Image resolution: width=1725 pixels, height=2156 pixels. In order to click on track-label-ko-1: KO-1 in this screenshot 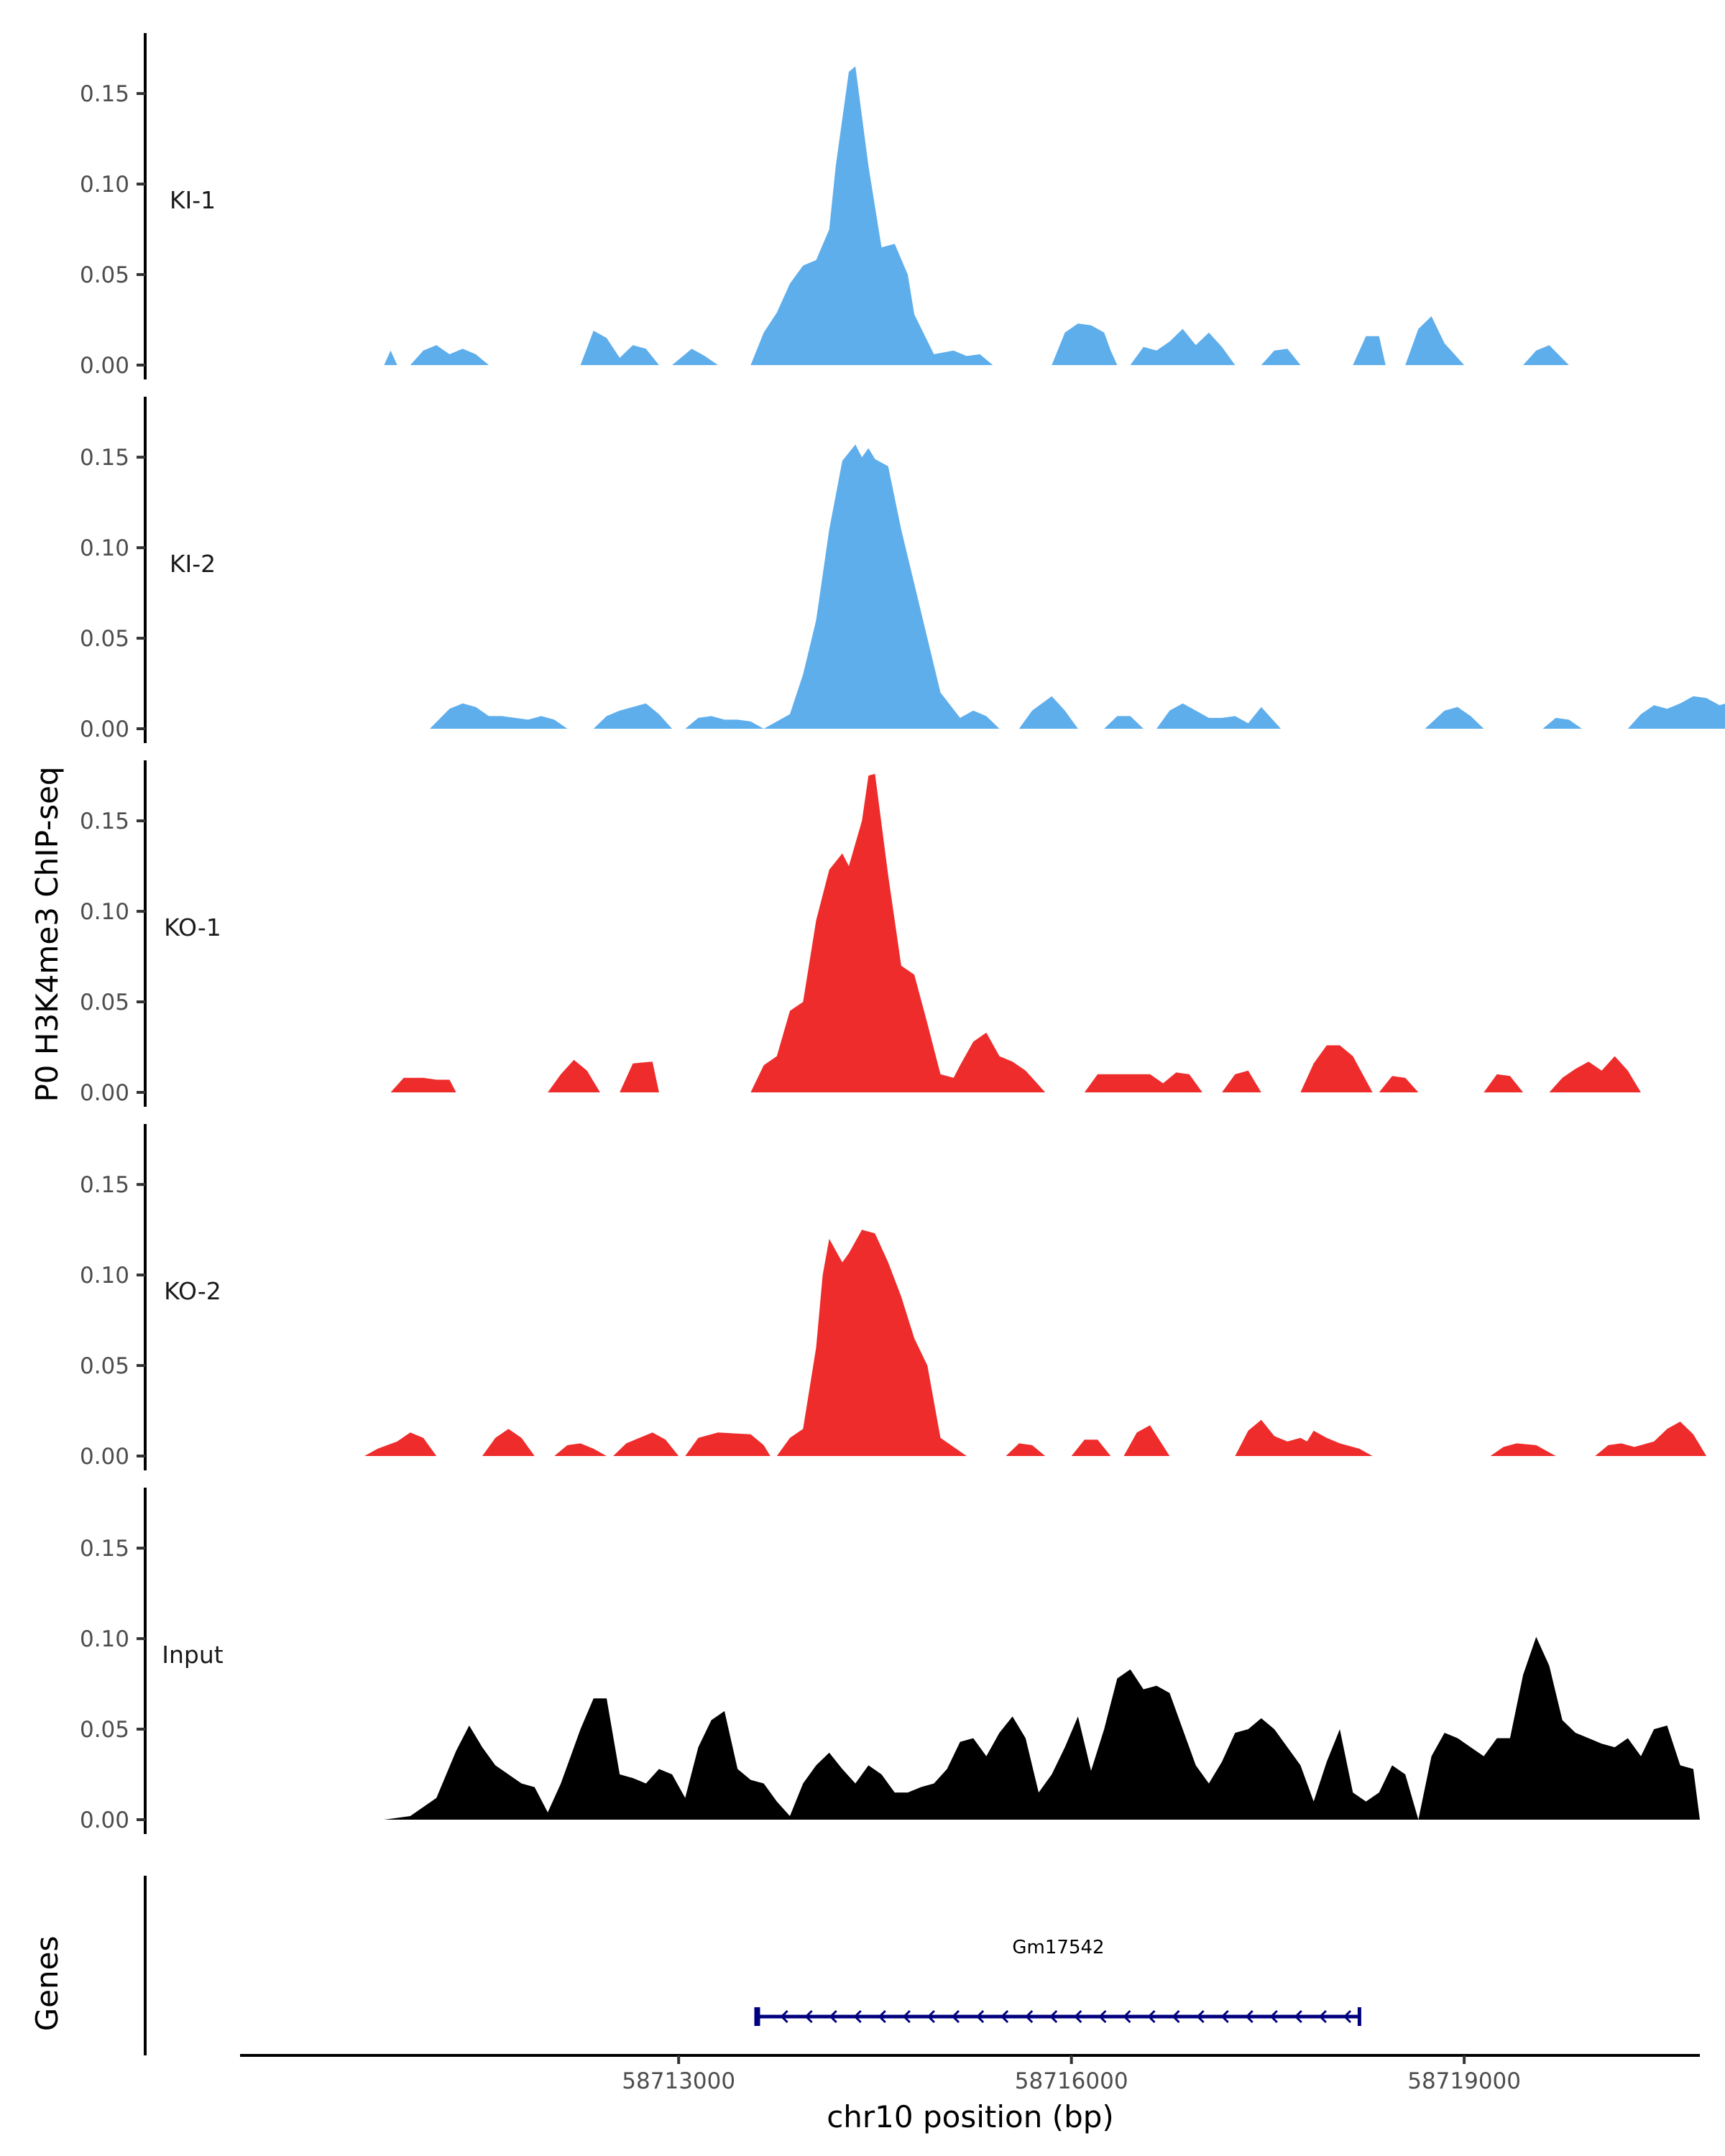, I will do `click(192, 927)`.